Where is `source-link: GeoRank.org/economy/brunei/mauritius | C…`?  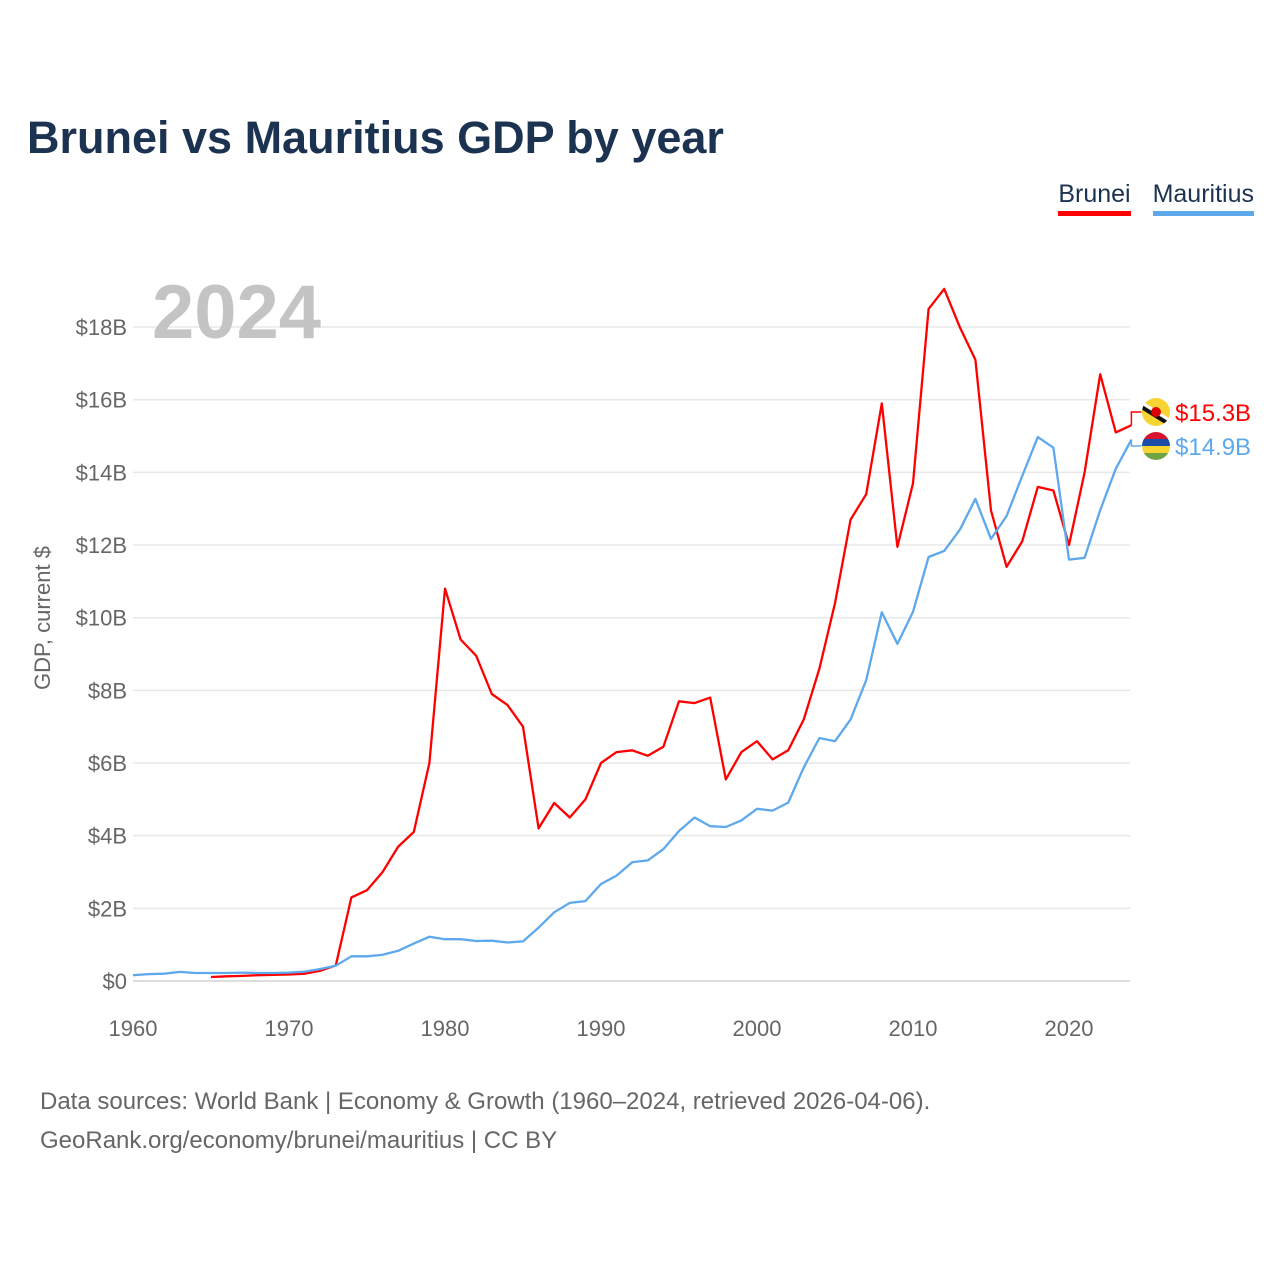 source-link: GeoRank.org/economy/brunei/mauritius | C… is located at coordinates (299, 1140).